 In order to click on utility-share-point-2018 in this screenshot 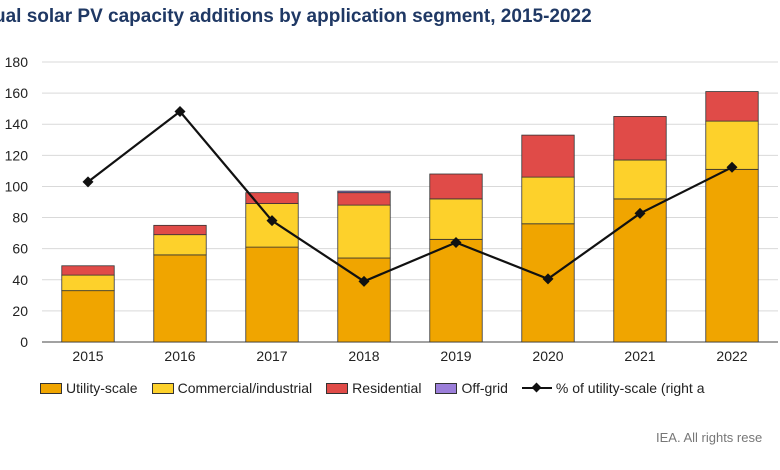, I will do `click(364, 281)`.